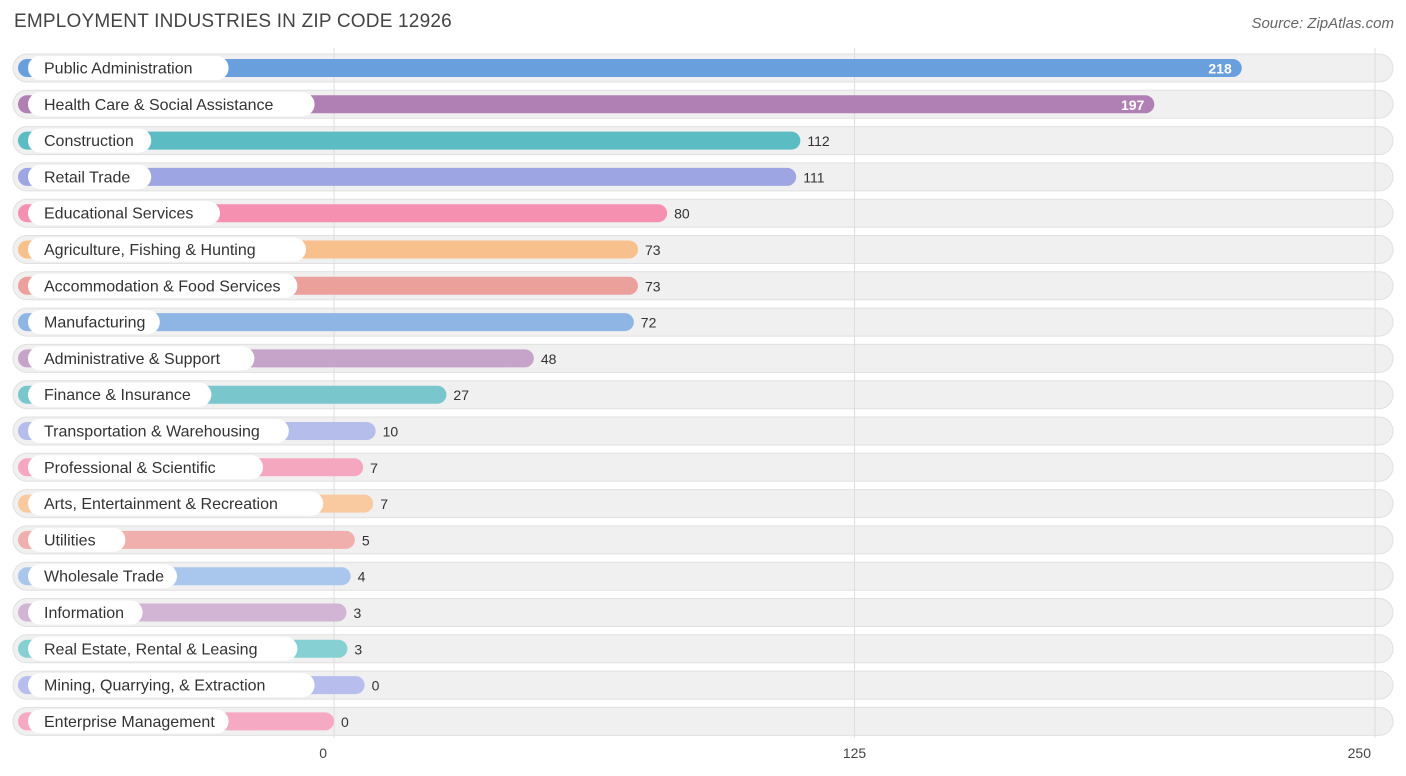 Image resolution: width=1406 pixels, height=776 pixels. I want to click on category-label: Health Care & Social Assistance, so click(159, 105).